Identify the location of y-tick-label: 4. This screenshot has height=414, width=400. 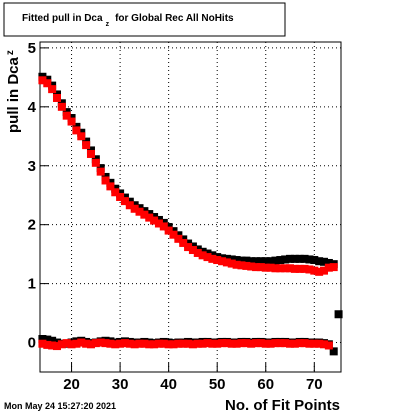
(32, 107).